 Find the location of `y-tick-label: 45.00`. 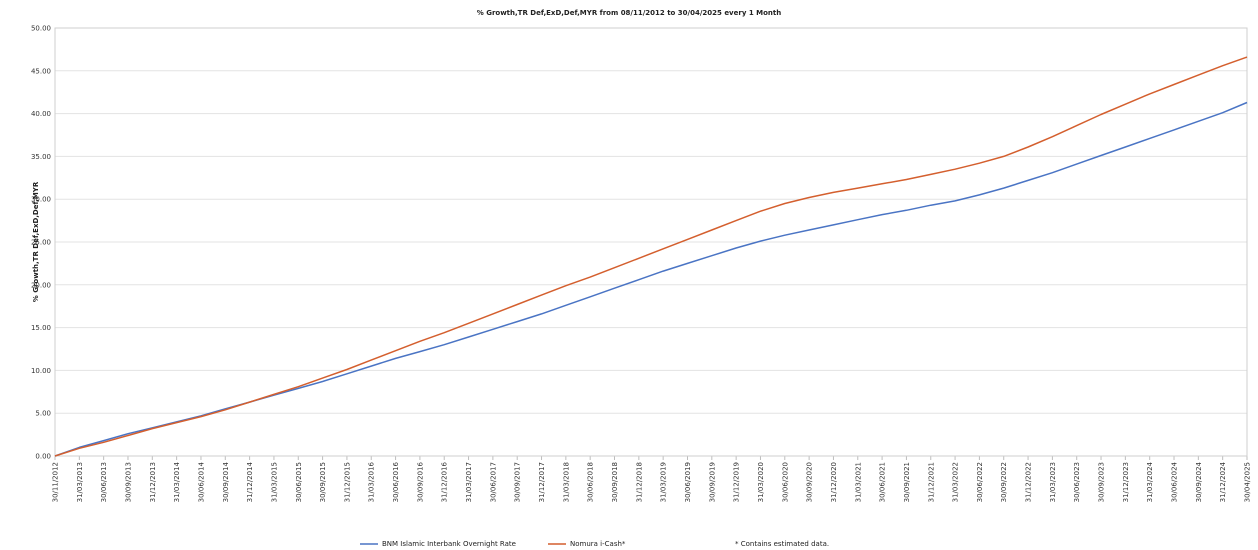

y-tick-label: 45.00 is located at coordinates (41, 71).